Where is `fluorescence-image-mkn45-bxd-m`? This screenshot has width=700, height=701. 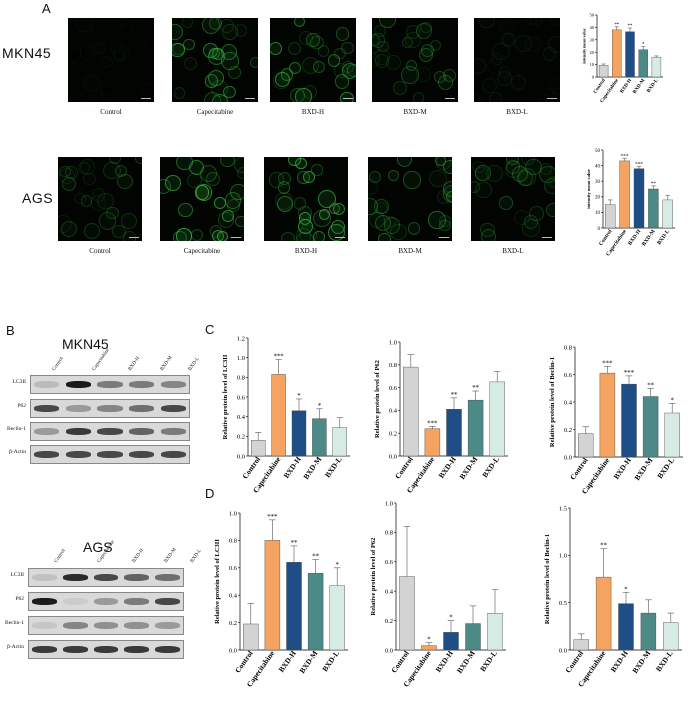 fluorescence-image-mkn45-bxd-m is located at coordinates (415, 60).